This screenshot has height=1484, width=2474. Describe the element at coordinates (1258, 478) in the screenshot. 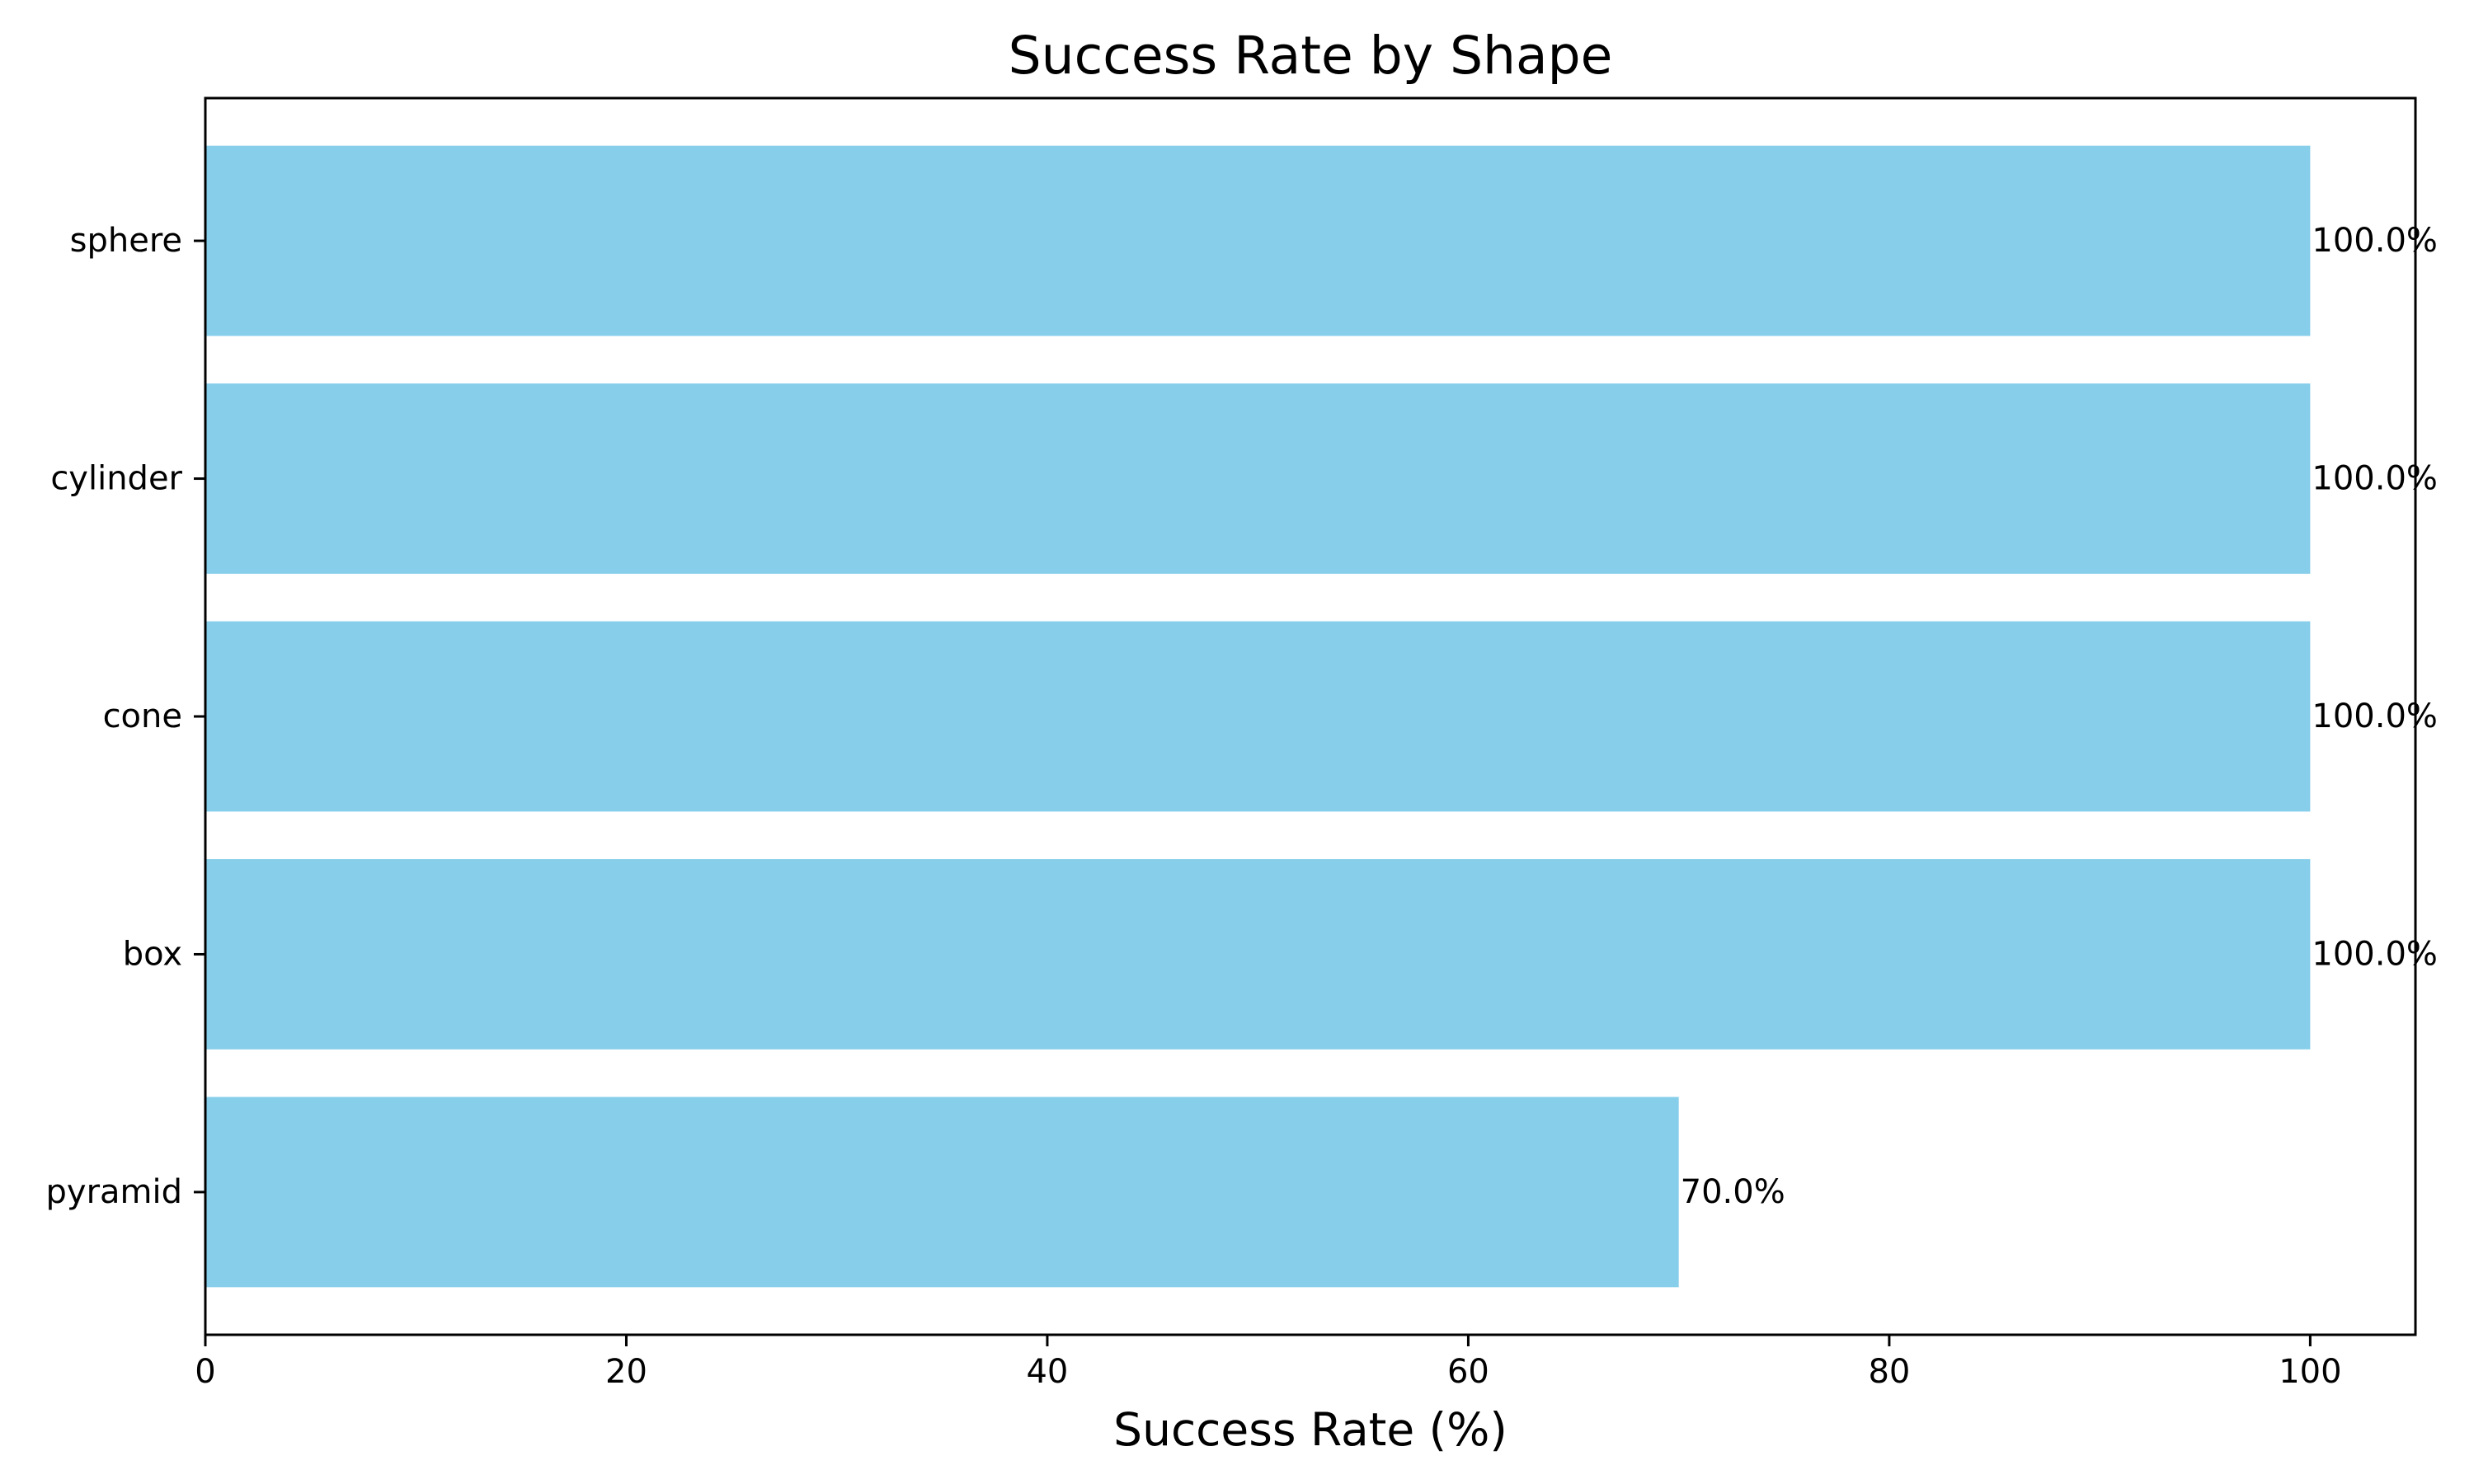

I see `bar-cylinder` at that location.